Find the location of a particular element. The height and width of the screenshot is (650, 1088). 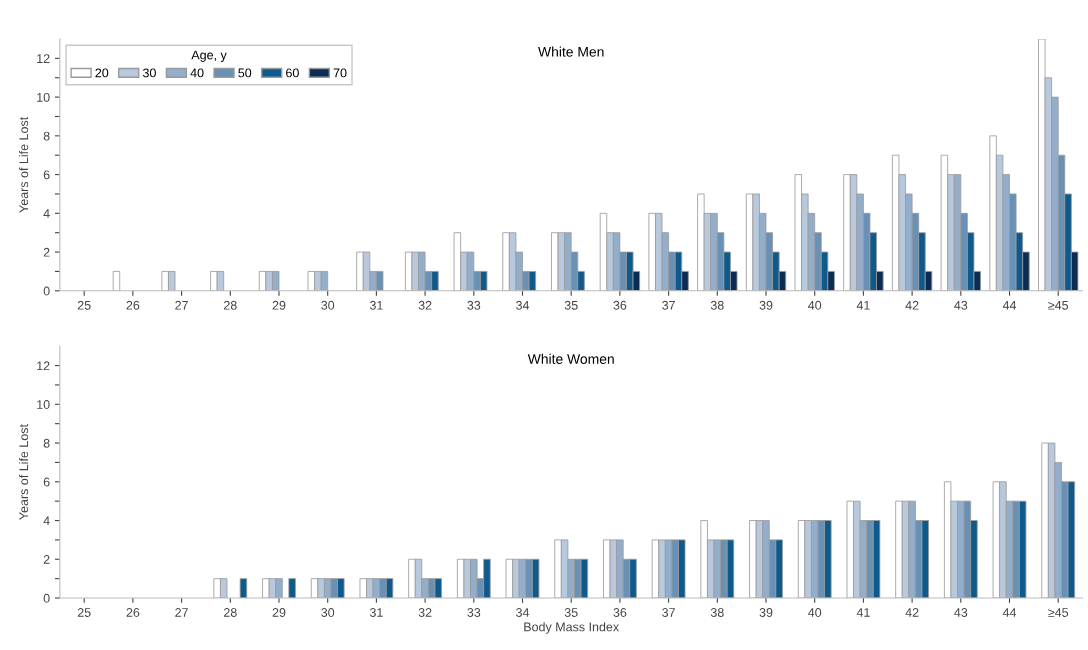

legend-label: 20 is located at coordinates (102, 73).